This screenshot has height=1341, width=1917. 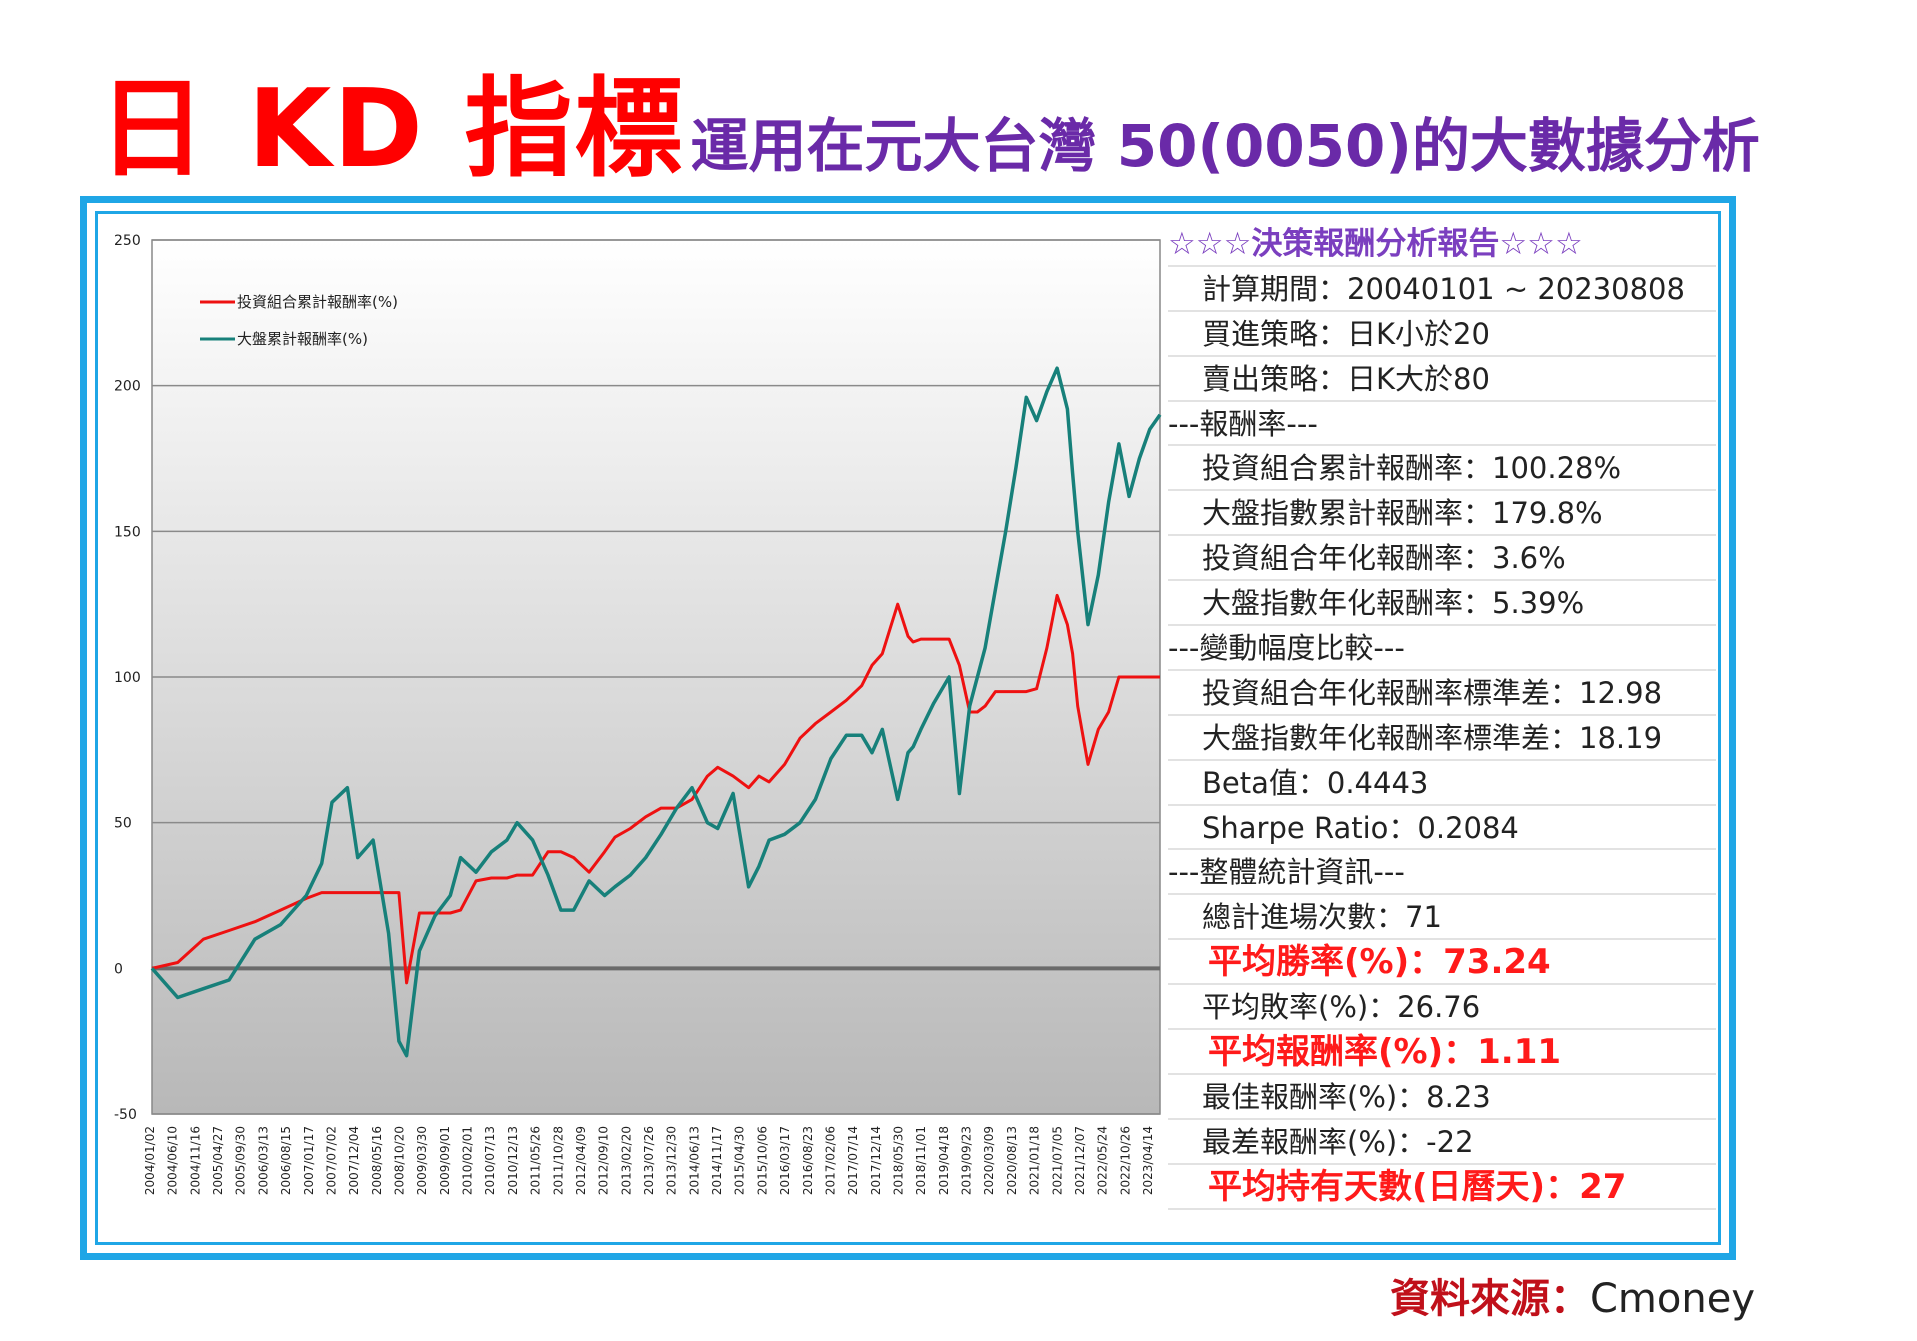 I want to click on x-tick-label: 2022/10/26, so click(x=1125, y=1160).